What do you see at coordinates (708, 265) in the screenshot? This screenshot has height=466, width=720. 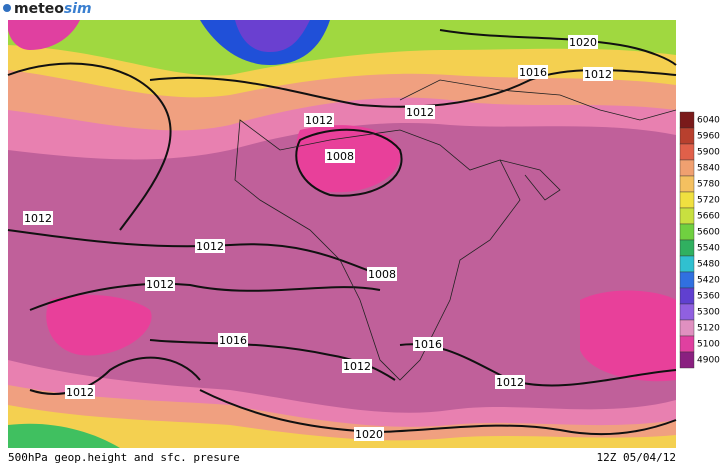 I see `colorbar-label: 5480` at bounding box center [708, 265].